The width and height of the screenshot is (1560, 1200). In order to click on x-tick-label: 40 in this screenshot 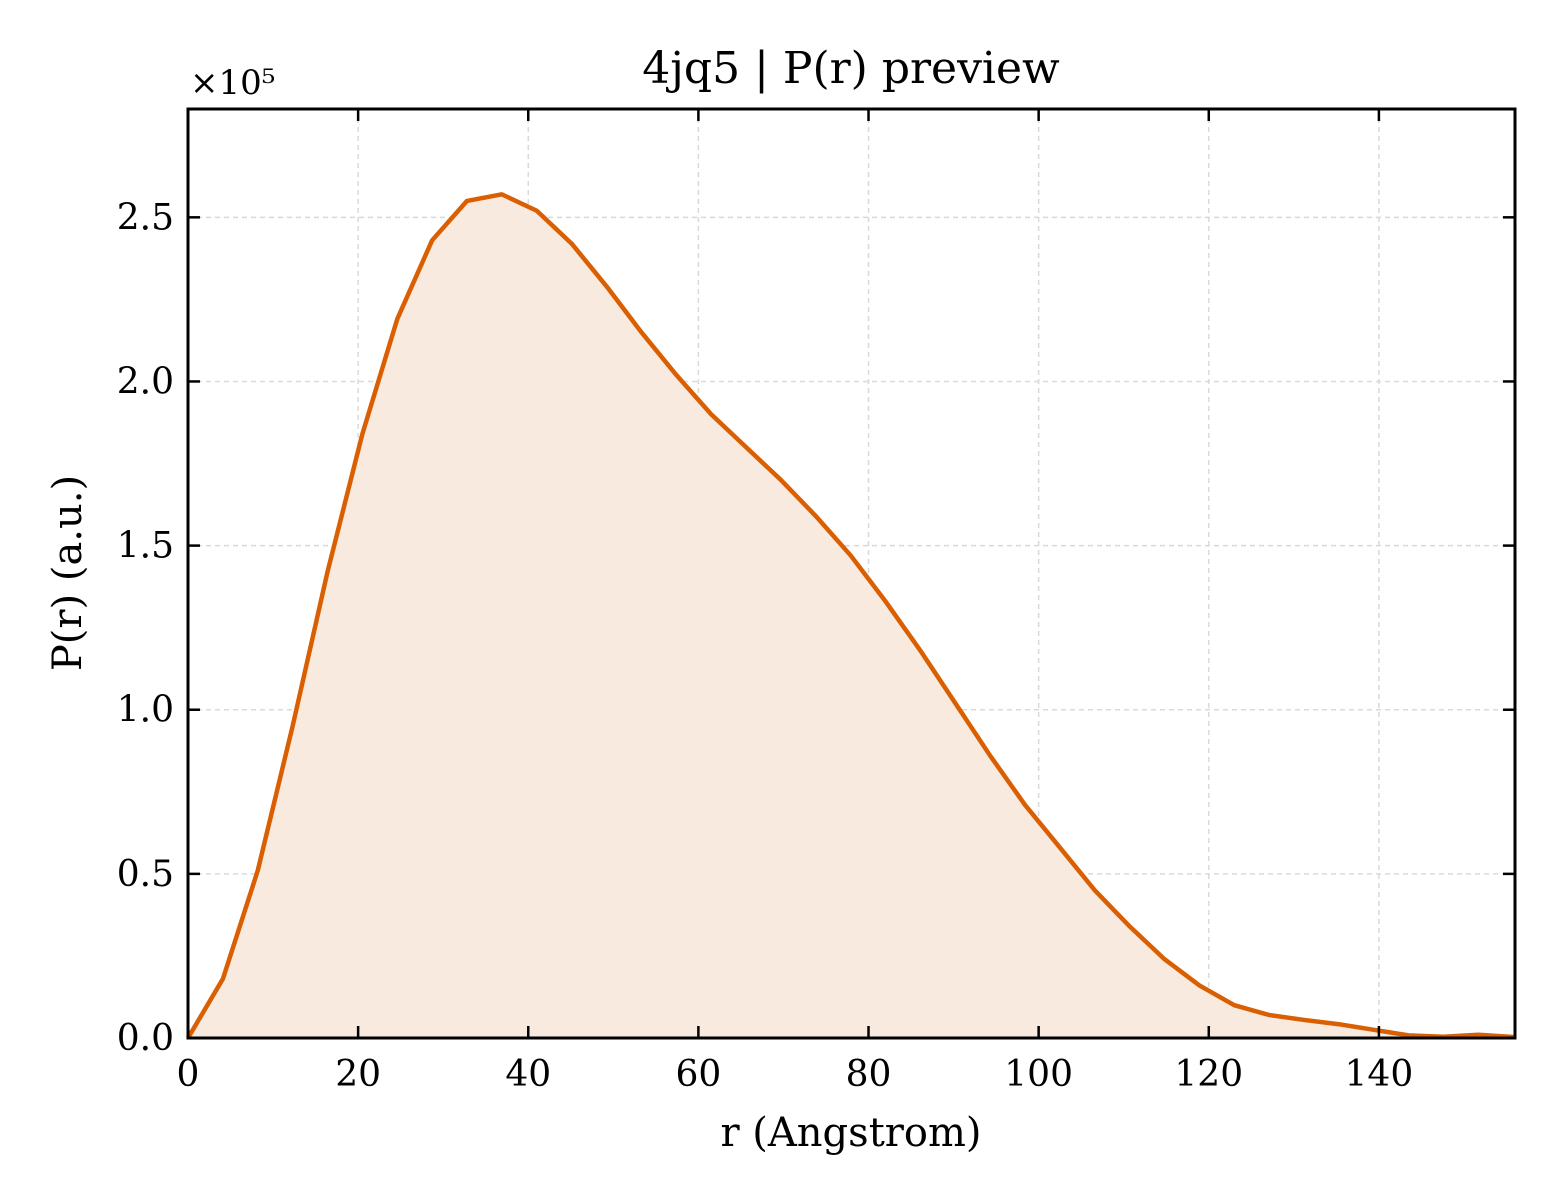, I will do `click(528, 1074)`.